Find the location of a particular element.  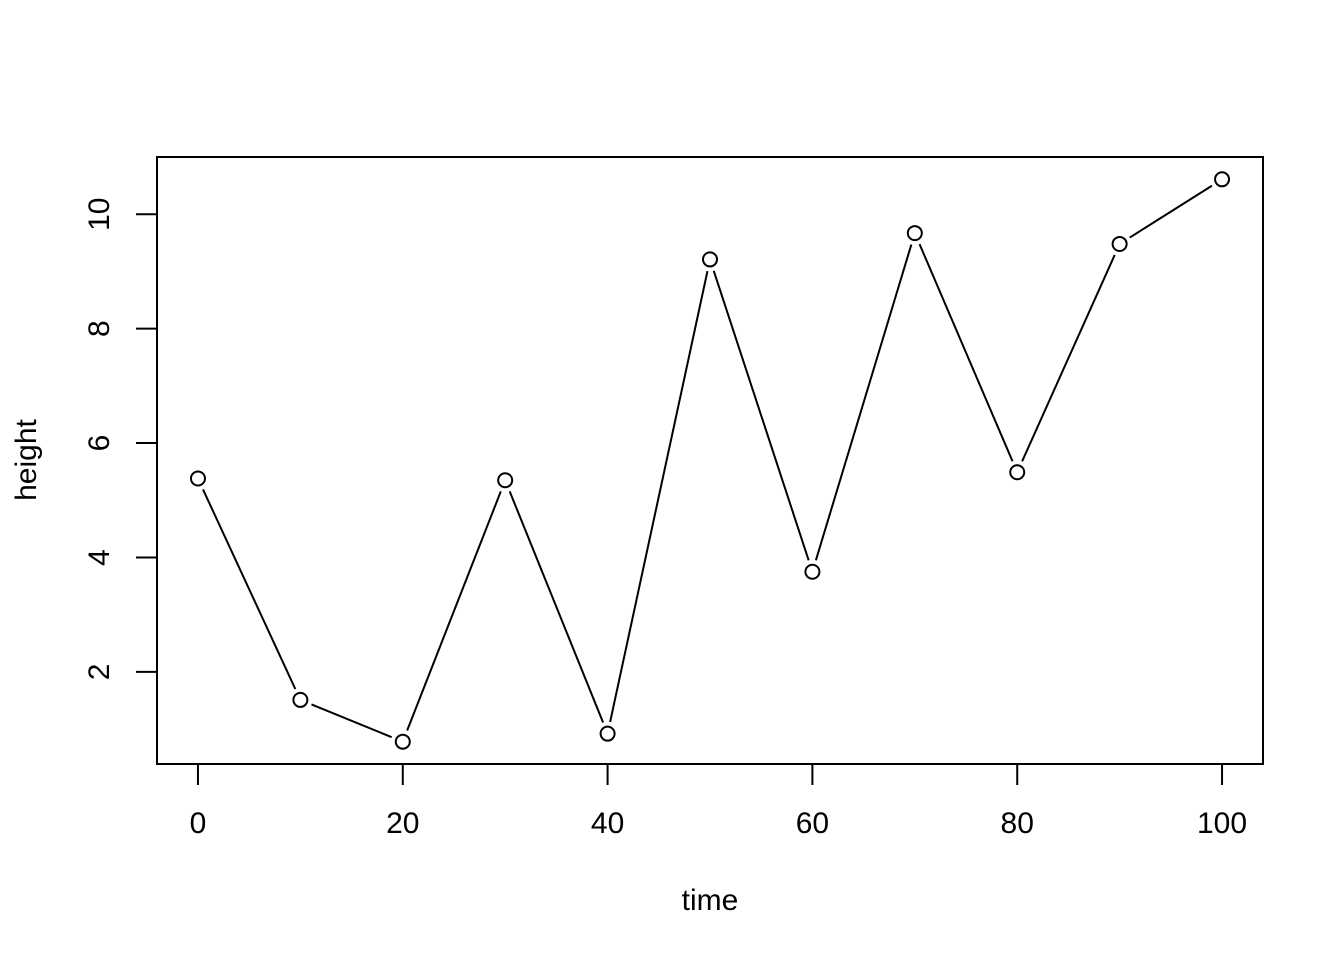

y-axis: 2 4 6 8 10 is located at coordinates (120, 439).